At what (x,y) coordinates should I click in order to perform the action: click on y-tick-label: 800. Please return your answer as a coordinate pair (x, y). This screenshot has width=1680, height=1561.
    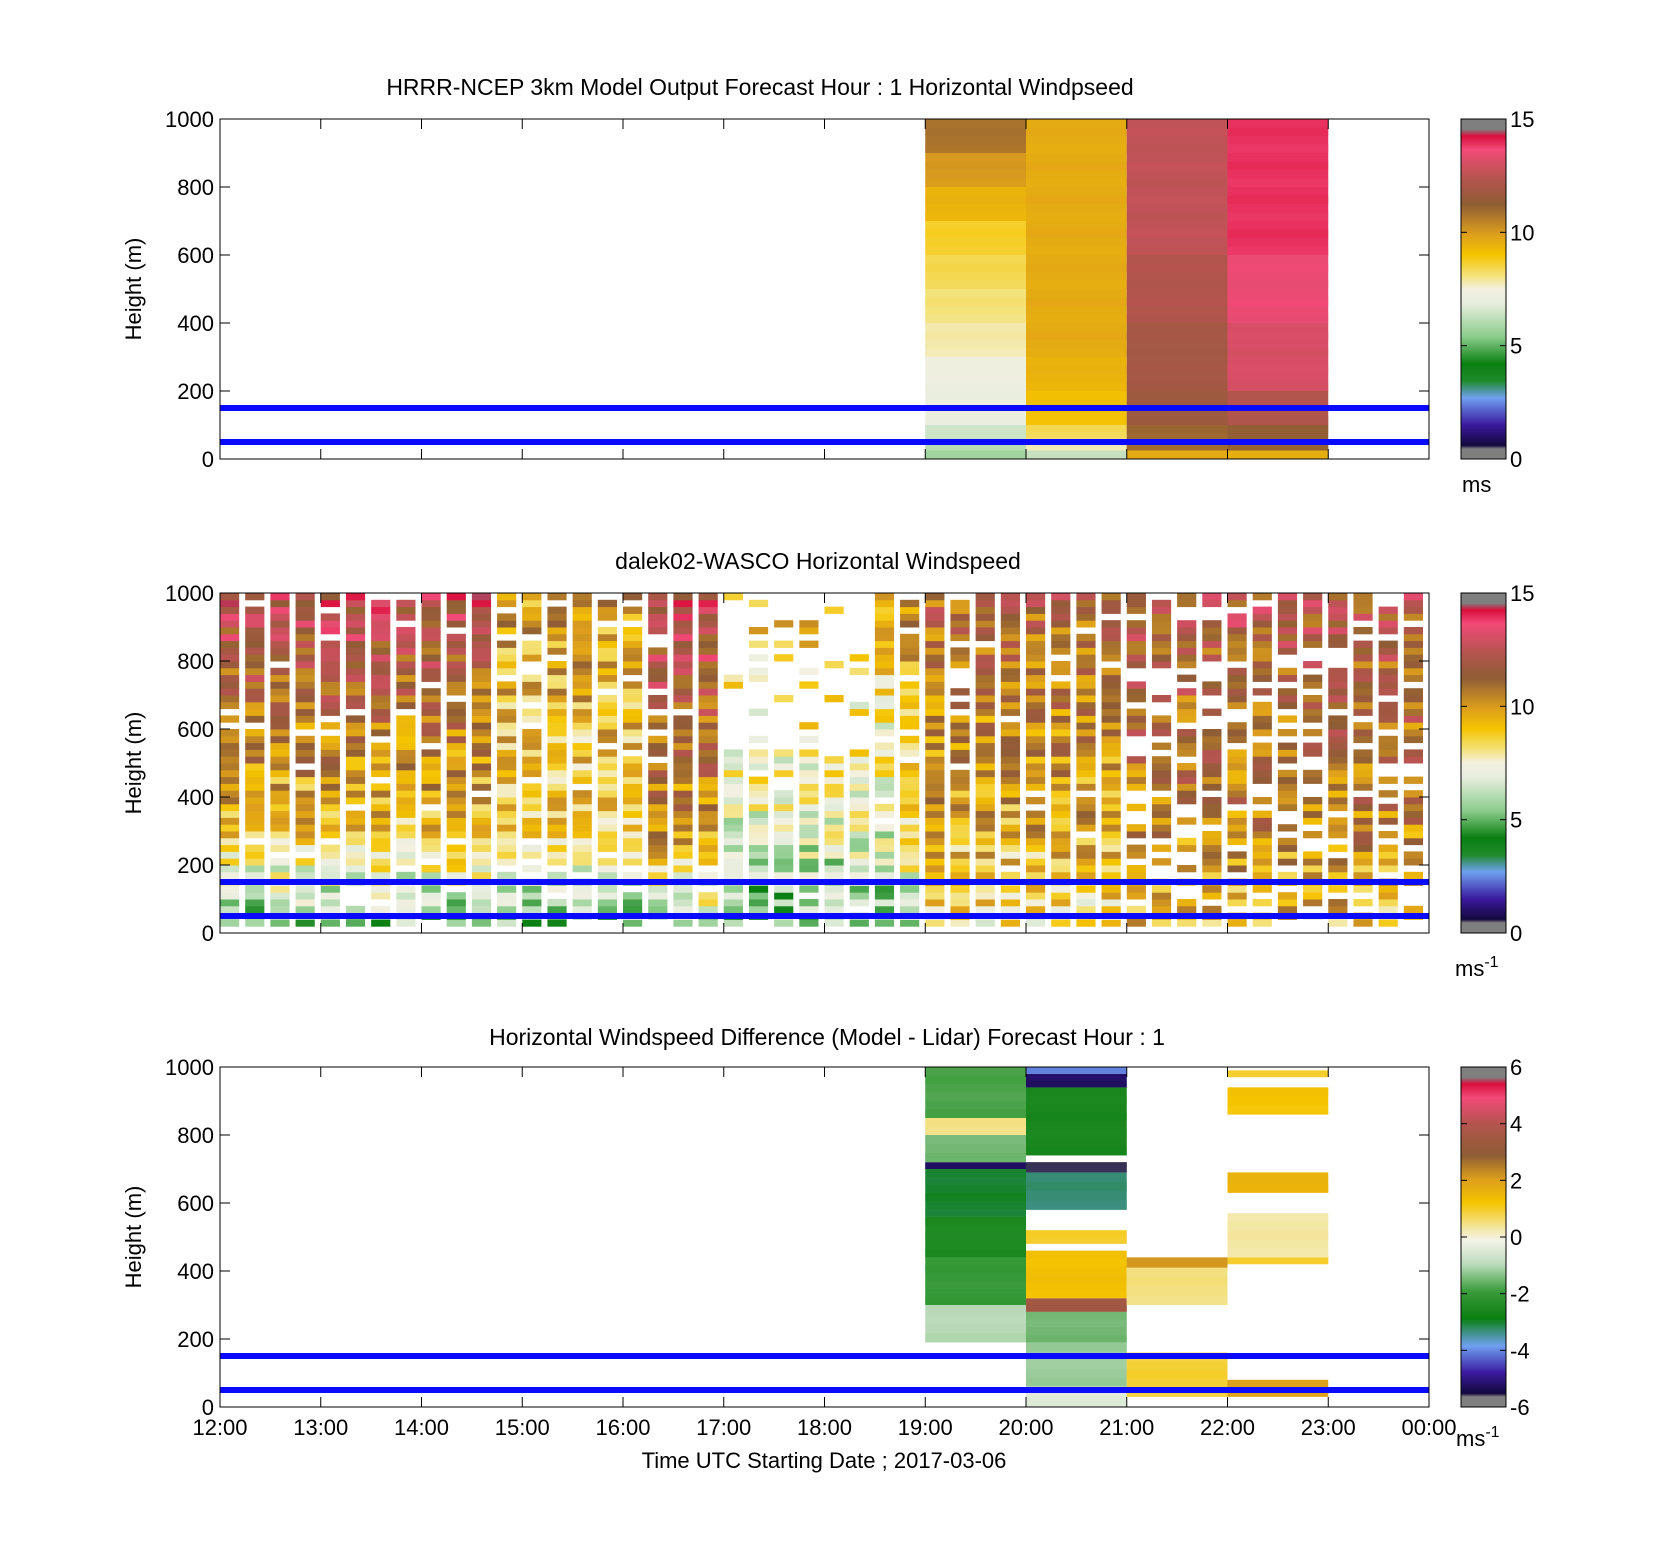
    Looking at the image, I should click on (195, 661).